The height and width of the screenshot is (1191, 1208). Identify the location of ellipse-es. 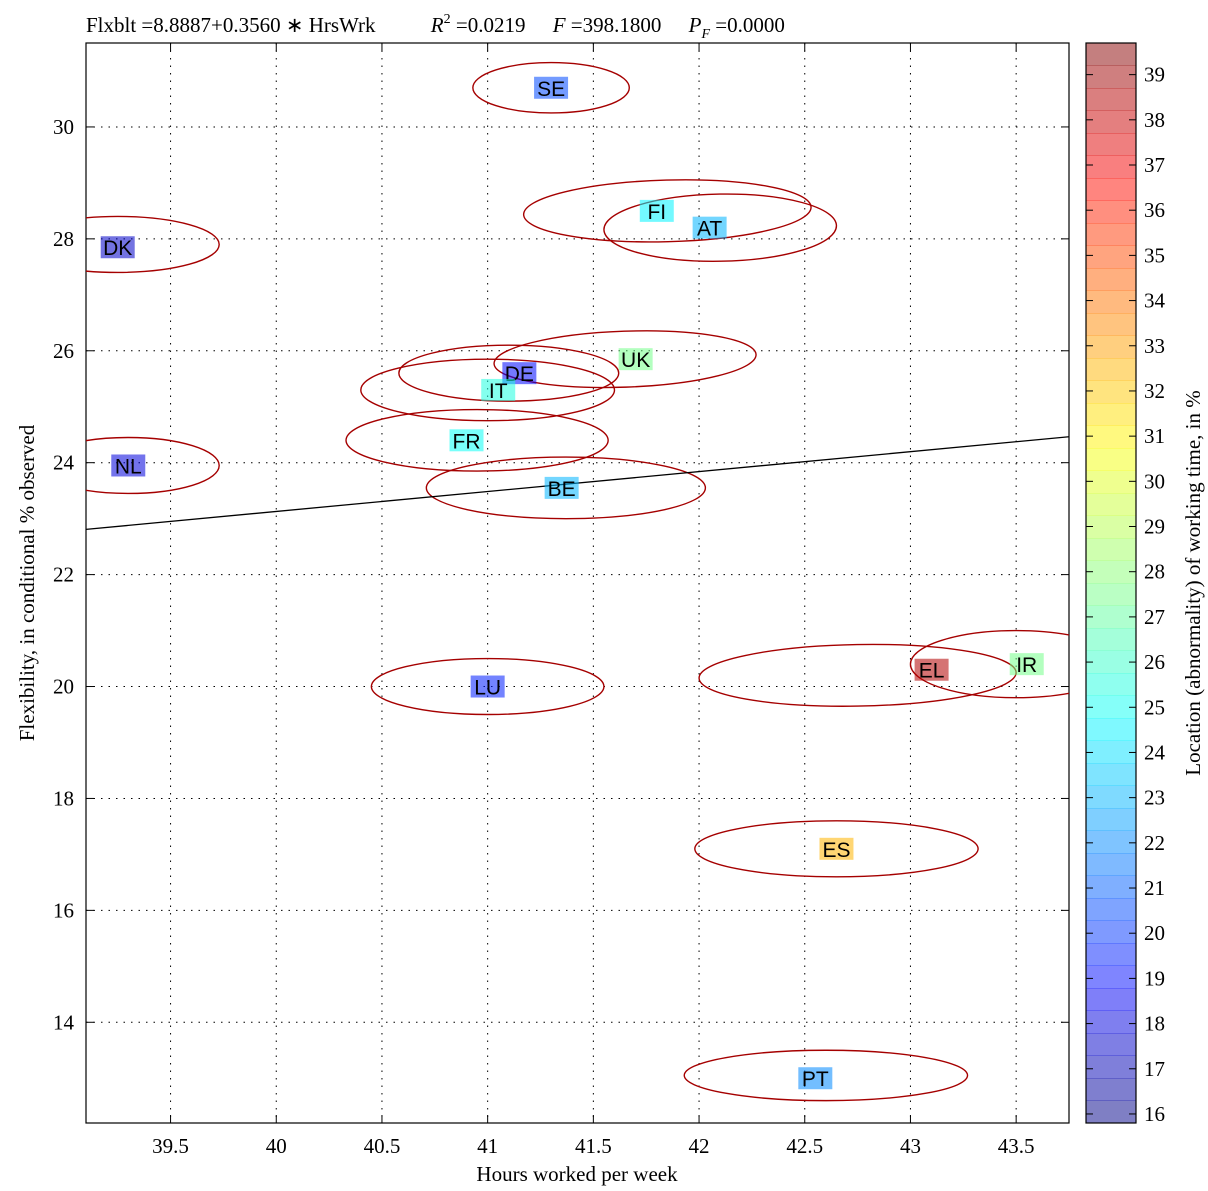
(836, 849).